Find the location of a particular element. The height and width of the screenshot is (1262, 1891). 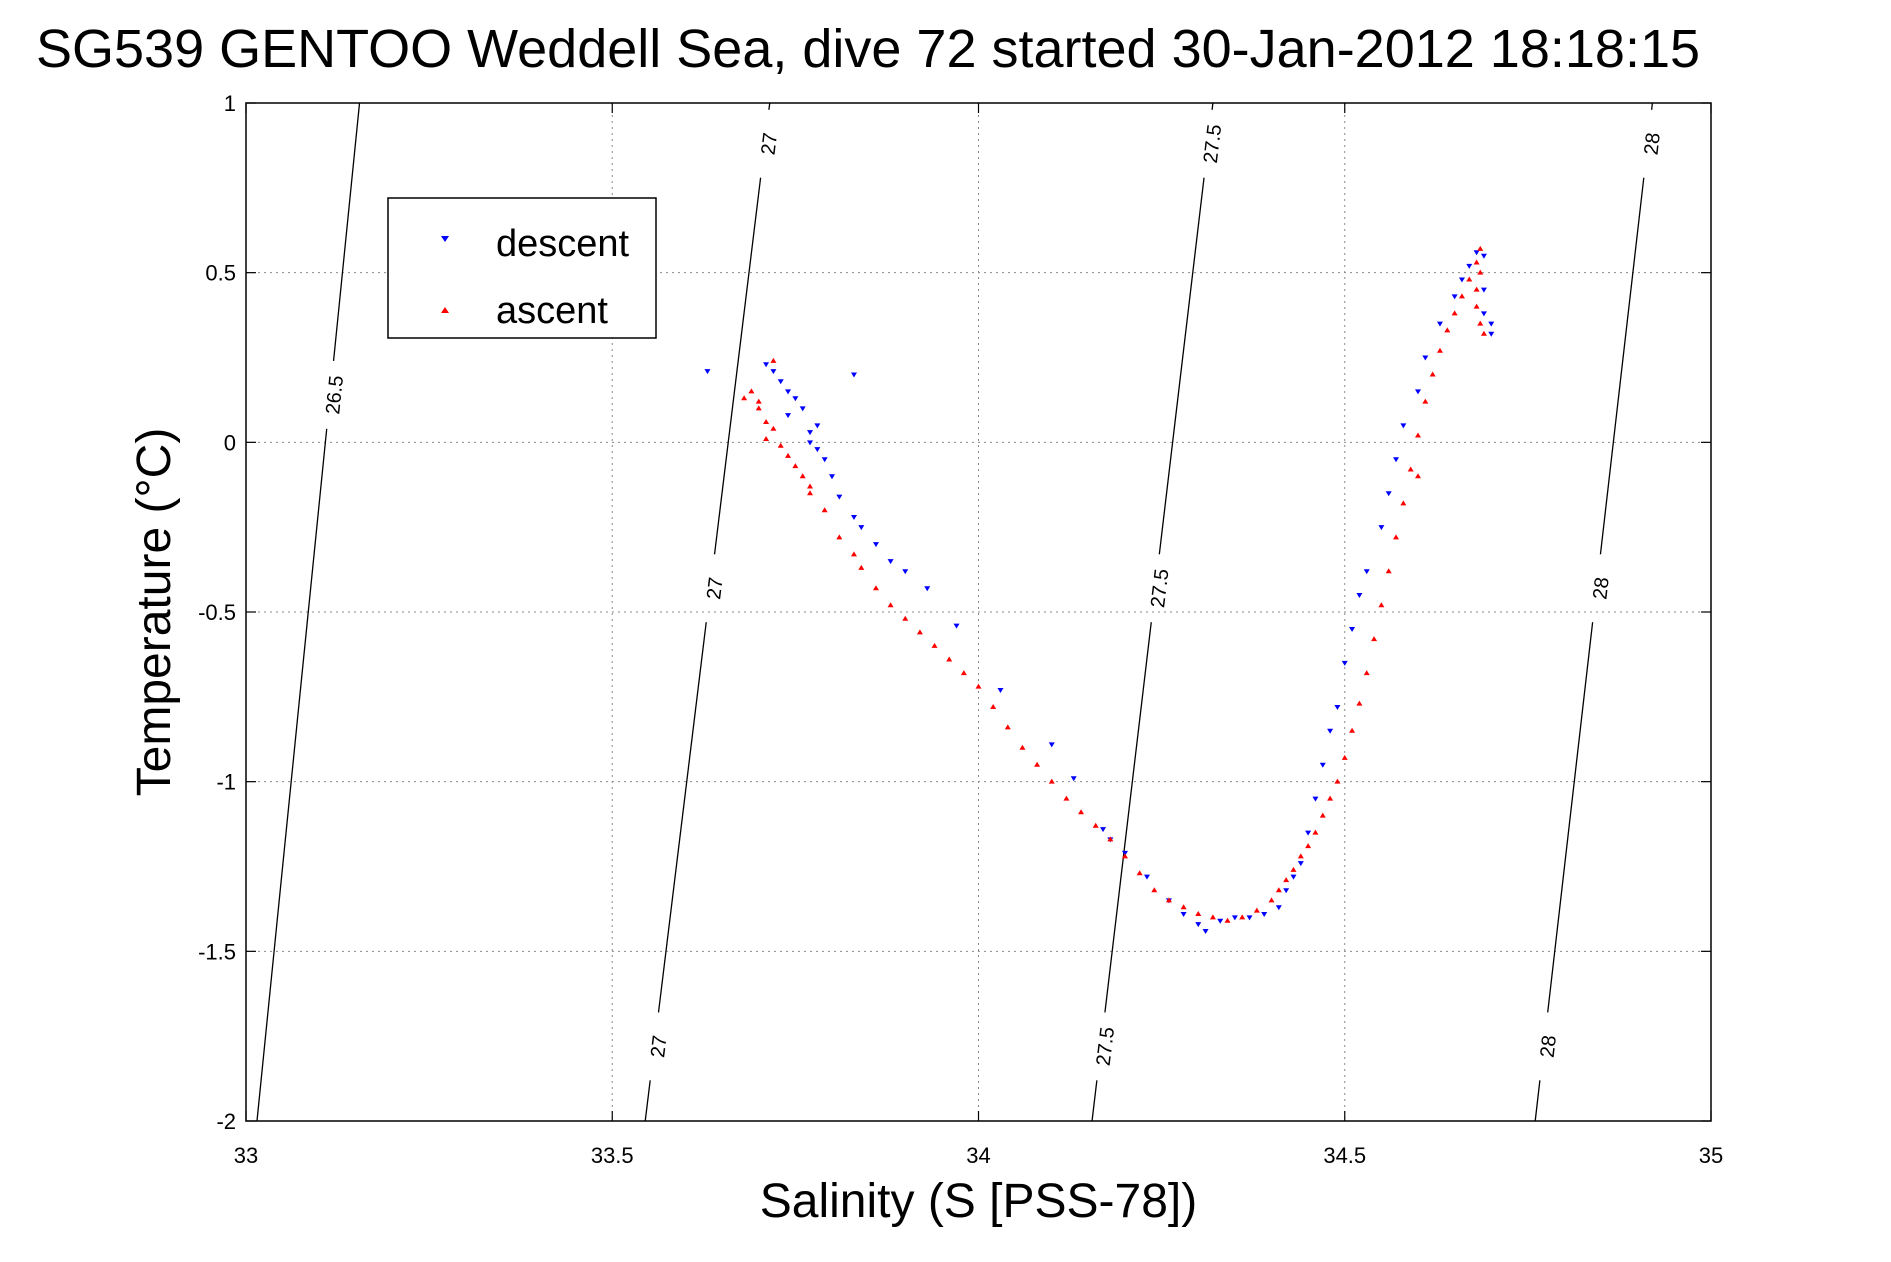

legend-label-ascent: ascent is located at coordinates (552, 311).